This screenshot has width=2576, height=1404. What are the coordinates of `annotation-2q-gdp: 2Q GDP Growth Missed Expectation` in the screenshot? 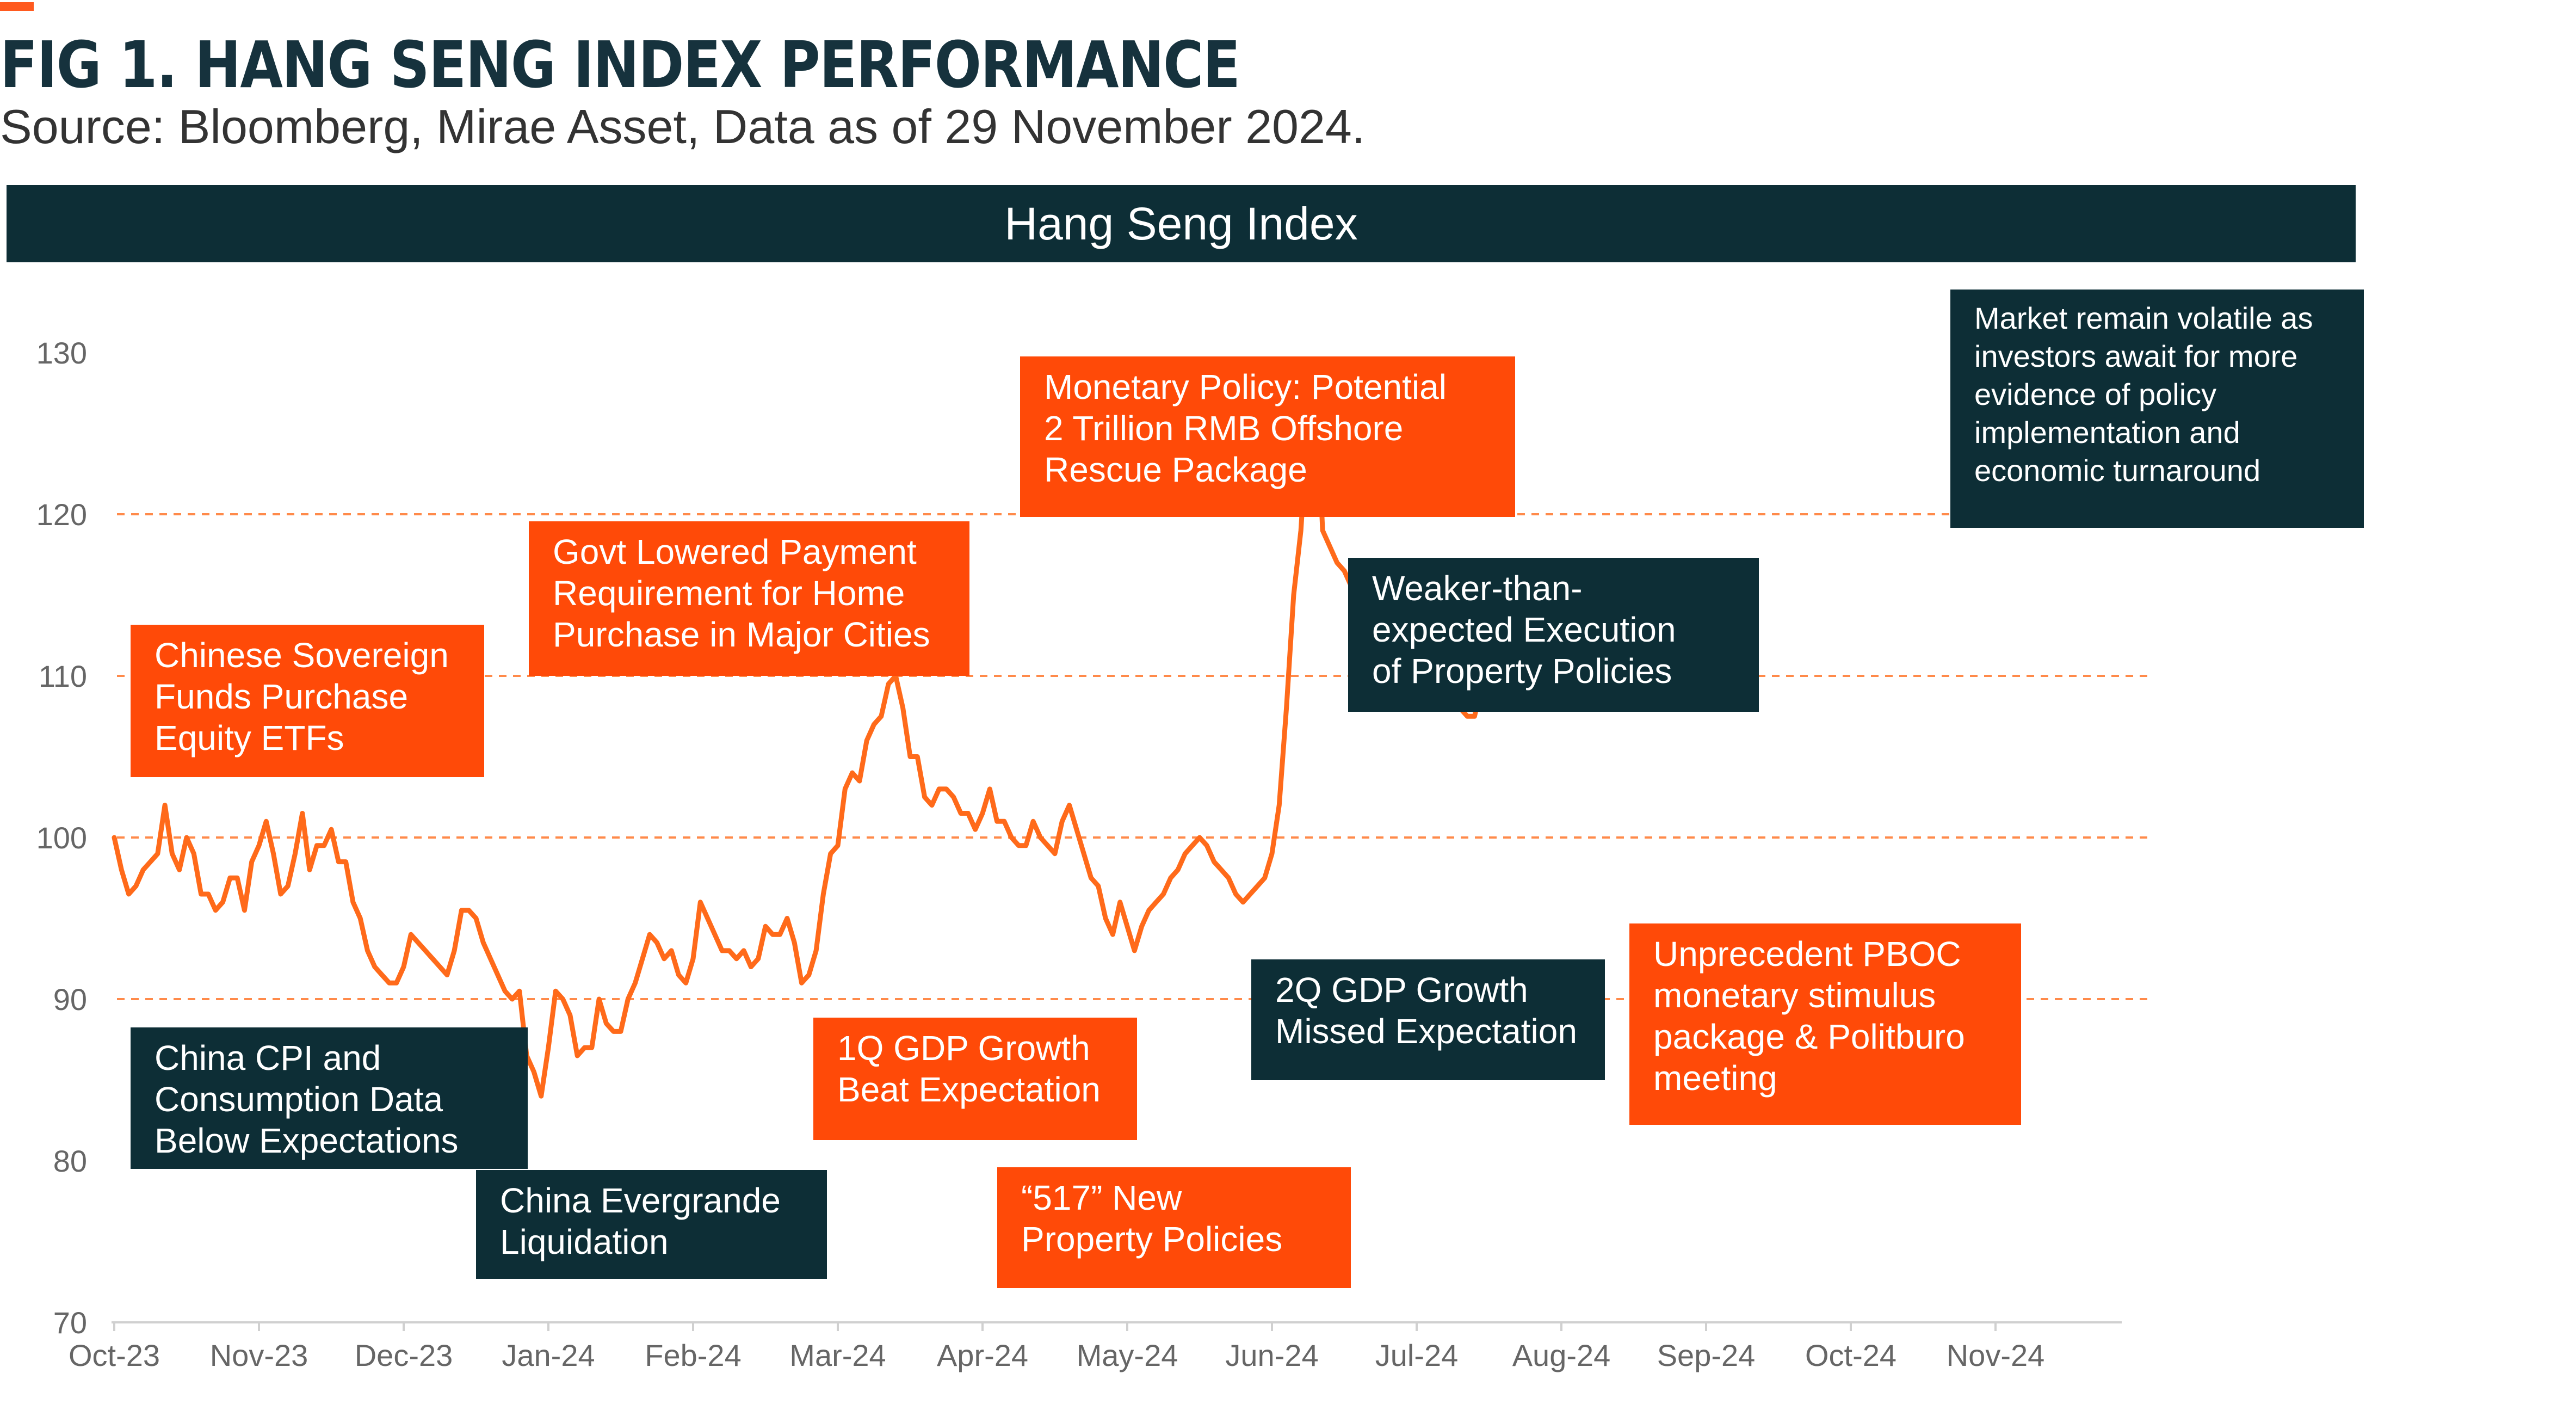 It's located at (1428, 1019).